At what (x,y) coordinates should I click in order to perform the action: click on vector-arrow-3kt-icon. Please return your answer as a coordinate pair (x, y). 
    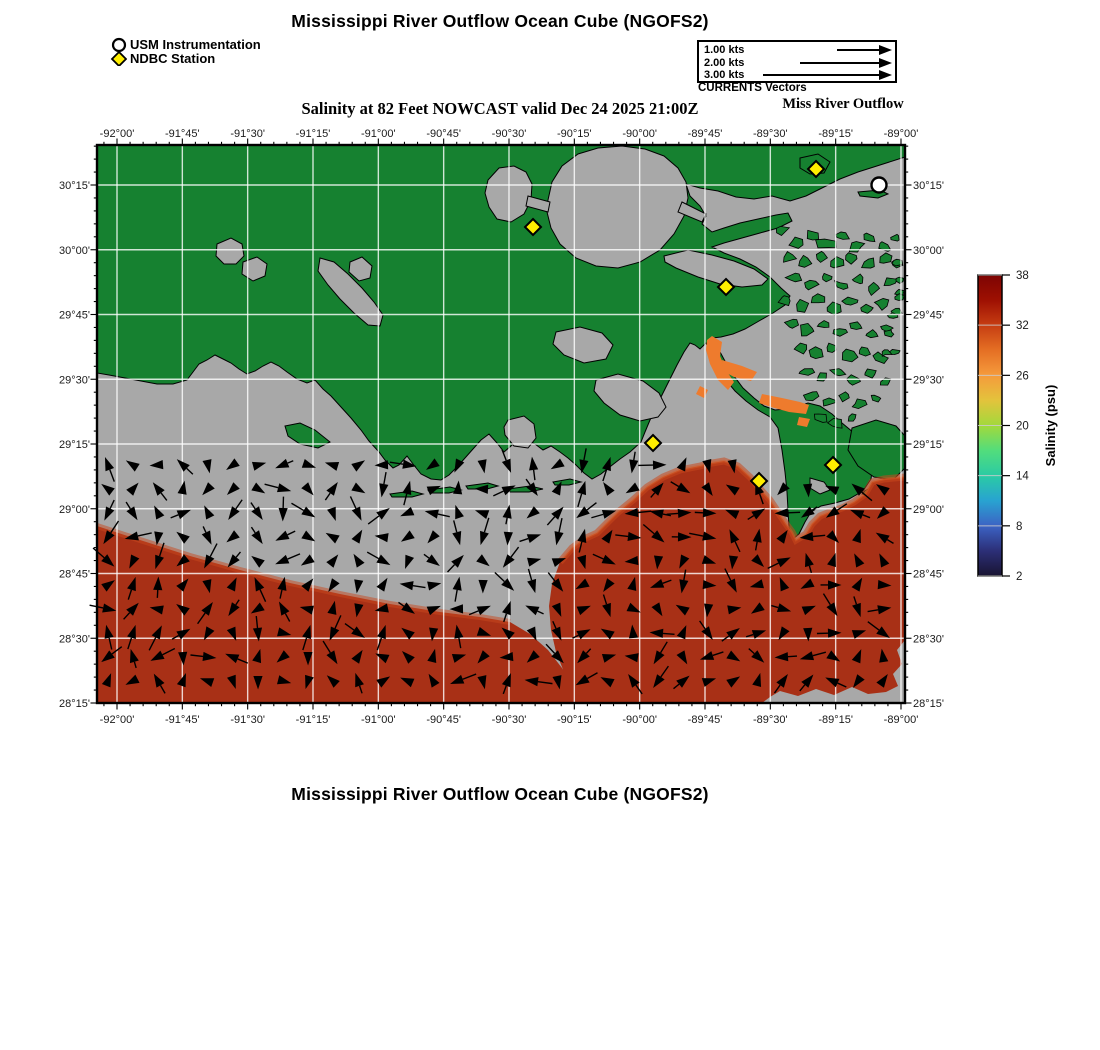
    Looking at the image, I should click on (827, 74).